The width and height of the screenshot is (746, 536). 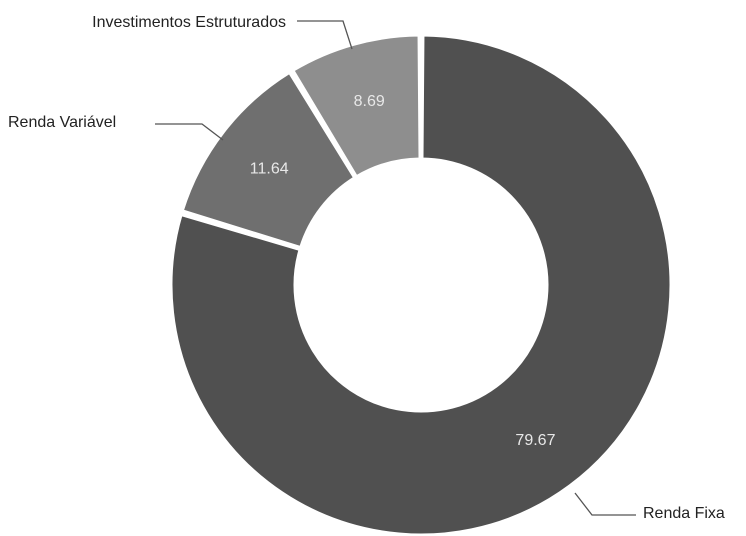 I want to click on leader-line-renda-variavel, so click(x=189, y=132).